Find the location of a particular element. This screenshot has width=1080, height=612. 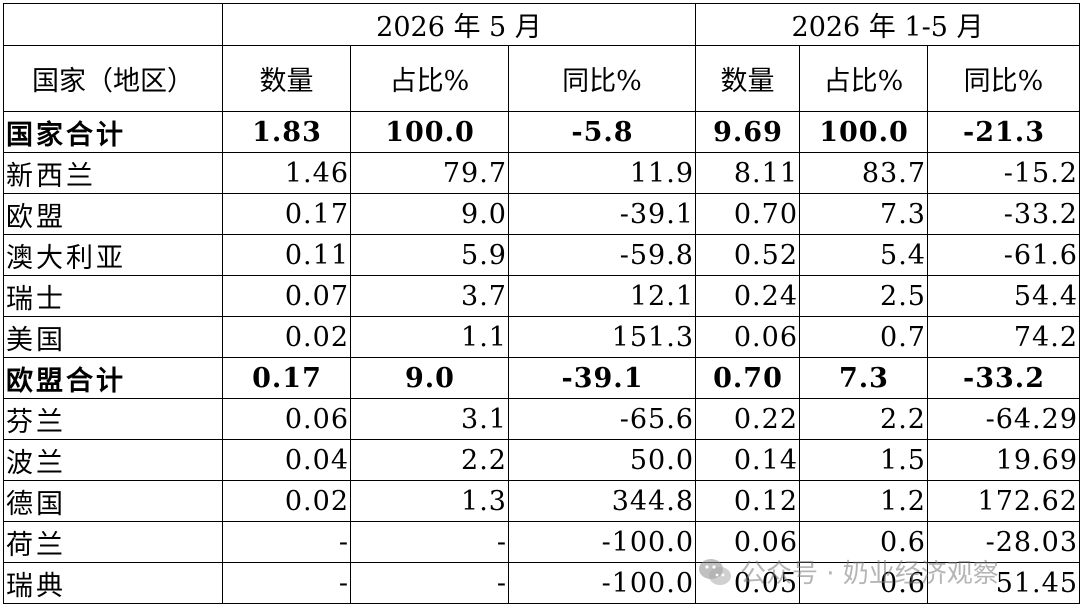

header-month-share: 占比% is located at coordinates (429, 78).